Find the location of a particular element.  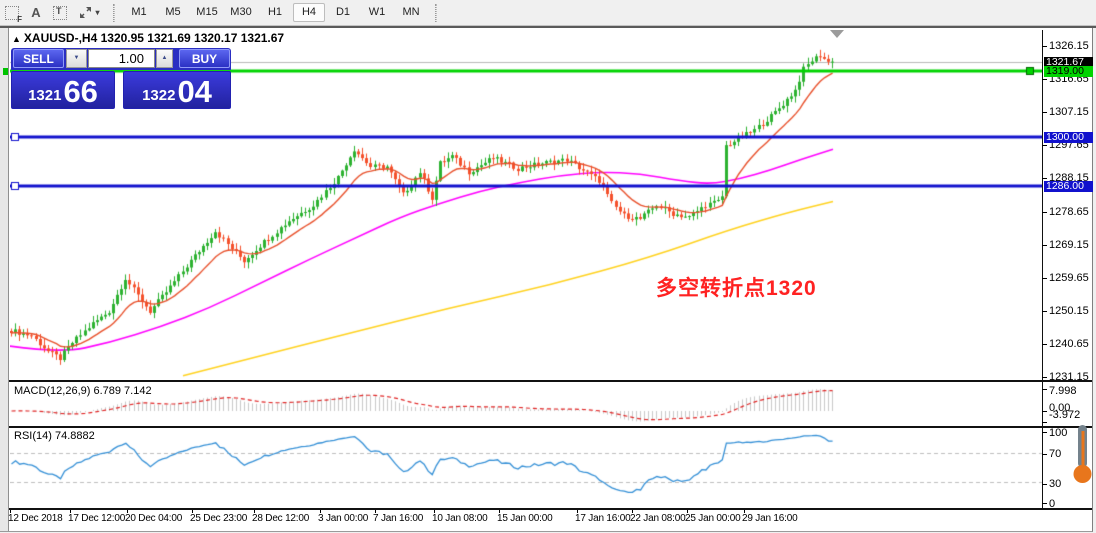

buy-price-panel: 1322 04 is located at coordinates (177, 90).